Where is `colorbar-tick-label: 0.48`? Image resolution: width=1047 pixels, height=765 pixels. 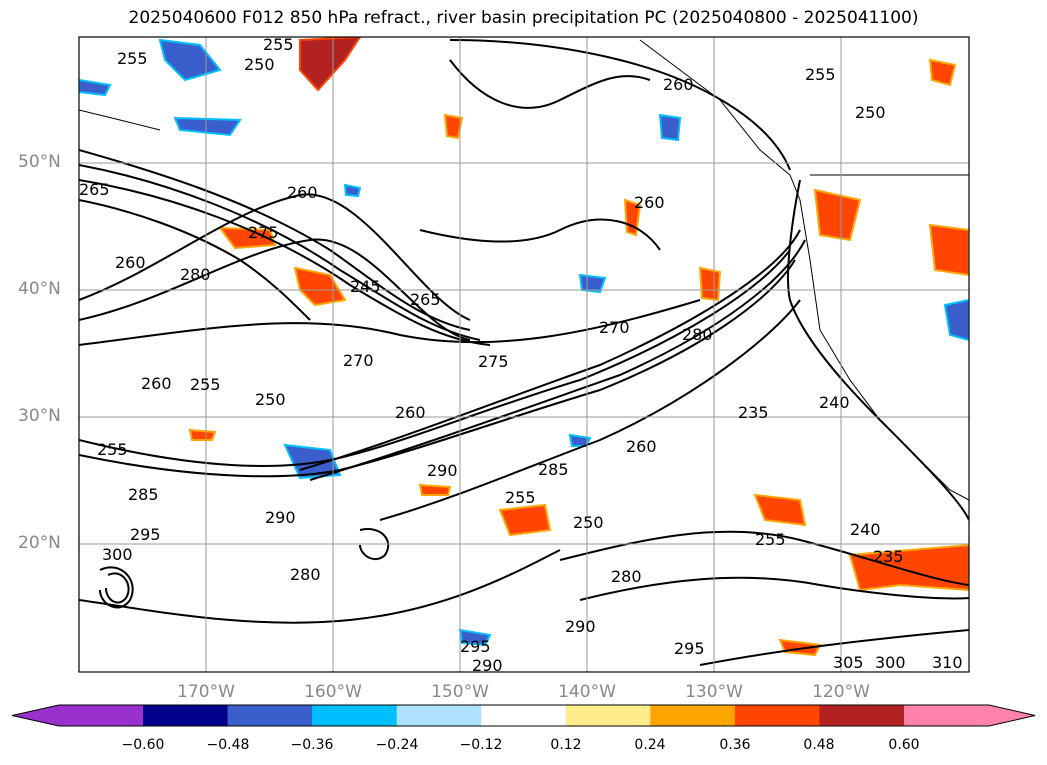 colorbar-tick-label: 0.48 is located at coordinates (819, 745).